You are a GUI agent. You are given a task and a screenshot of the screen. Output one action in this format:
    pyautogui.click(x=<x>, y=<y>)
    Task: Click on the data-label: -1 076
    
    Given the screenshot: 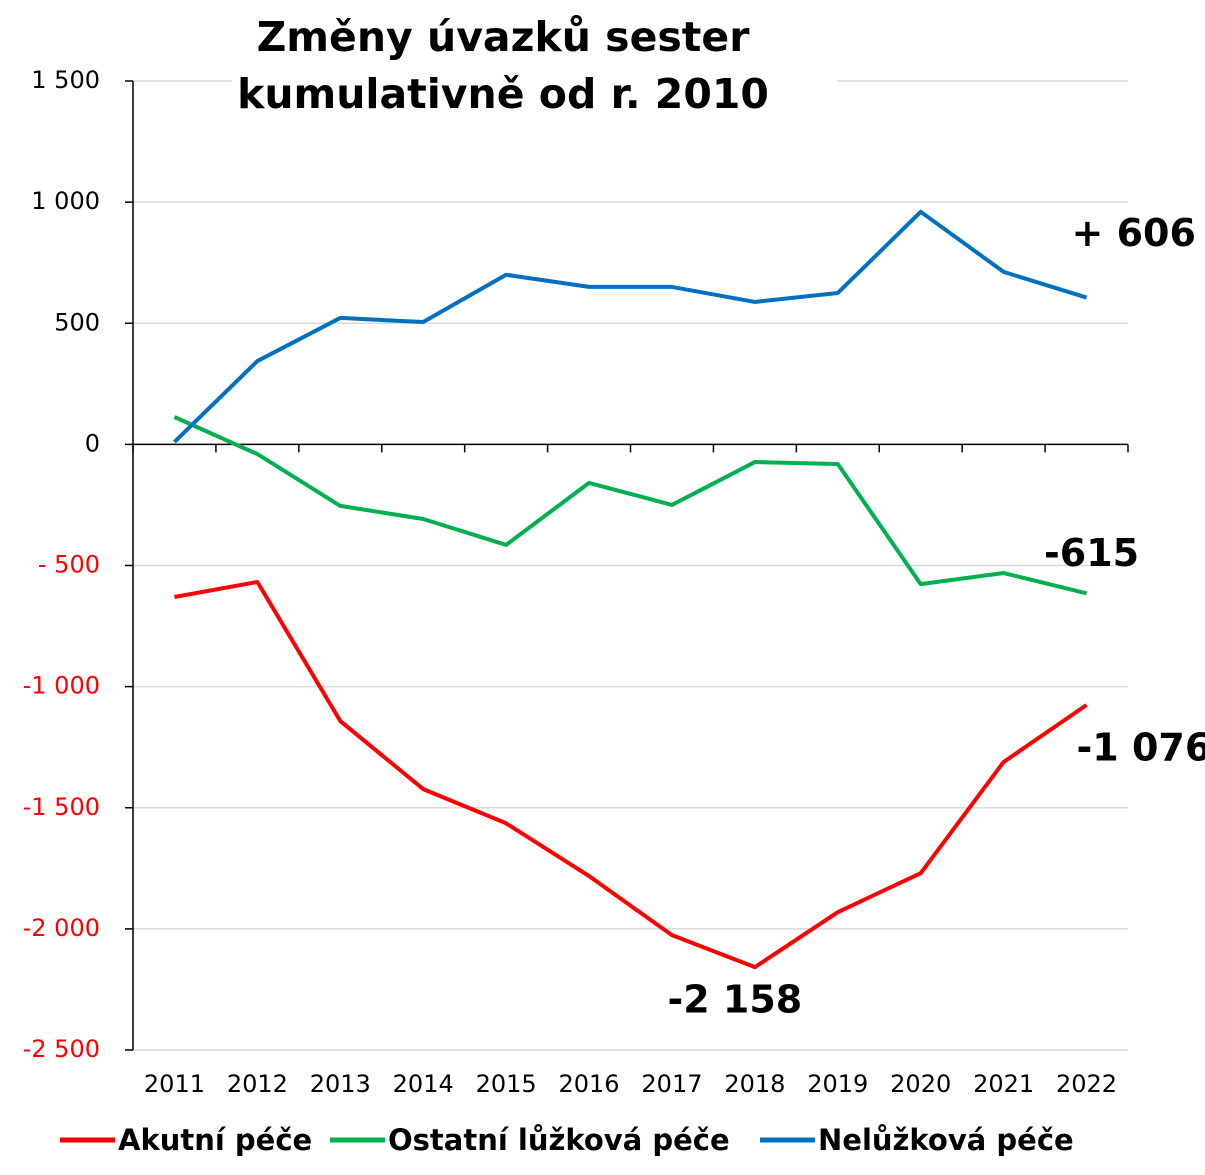 What is the action you would take?
    pyautogui.click(x=1141, y=748)
    